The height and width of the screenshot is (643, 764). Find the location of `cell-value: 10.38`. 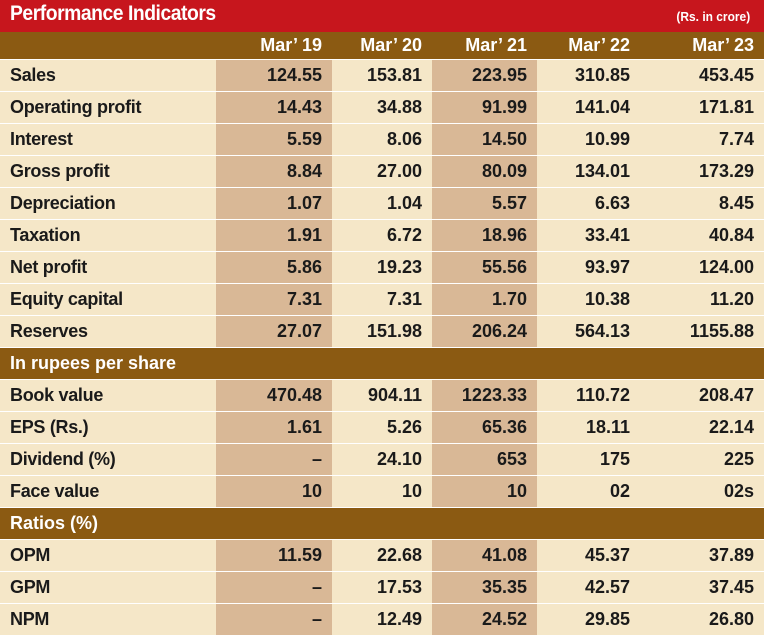

cell-value: 10.38 is located at coordinates (588, 299).